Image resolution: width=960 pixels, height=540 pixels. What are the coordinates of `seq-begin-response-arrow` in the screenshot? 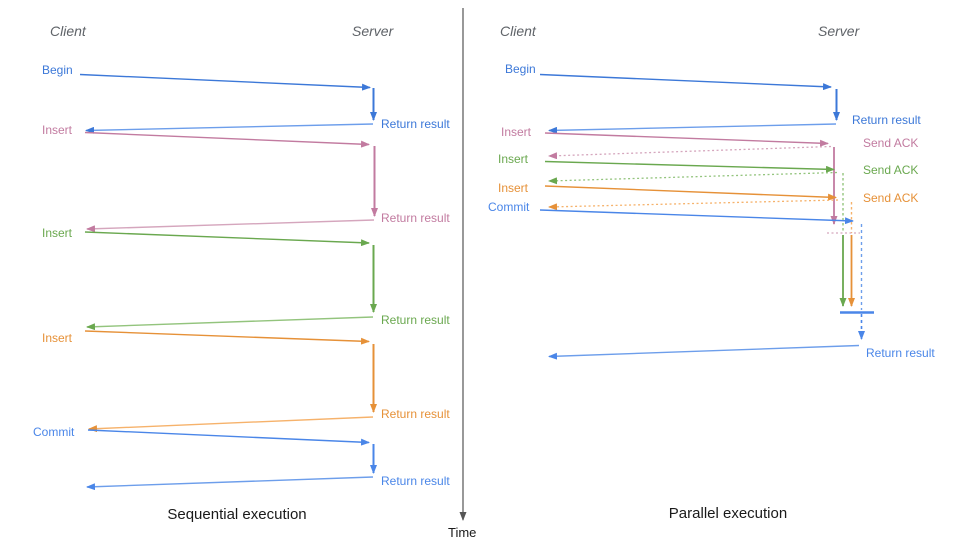 It's located at (229, 128).